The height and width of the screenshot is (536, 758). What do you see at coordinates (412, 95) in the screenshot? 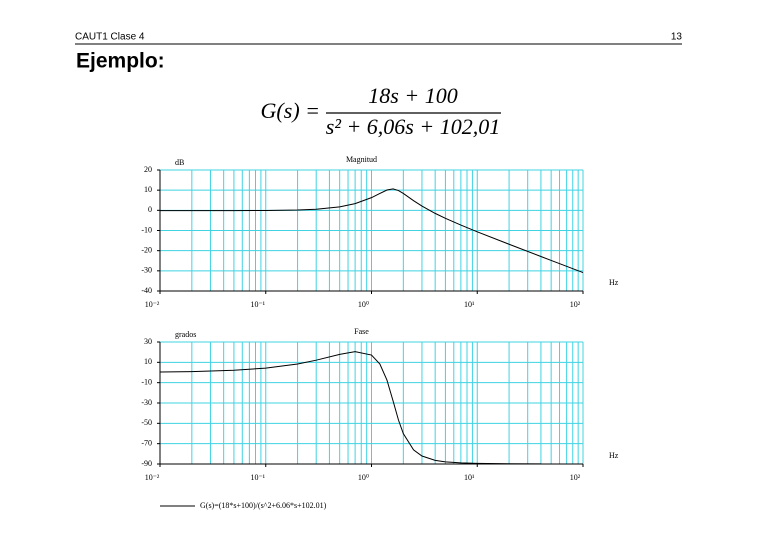
I see `formula-numerator: 18s + 100` at bounding box center [412, 95].